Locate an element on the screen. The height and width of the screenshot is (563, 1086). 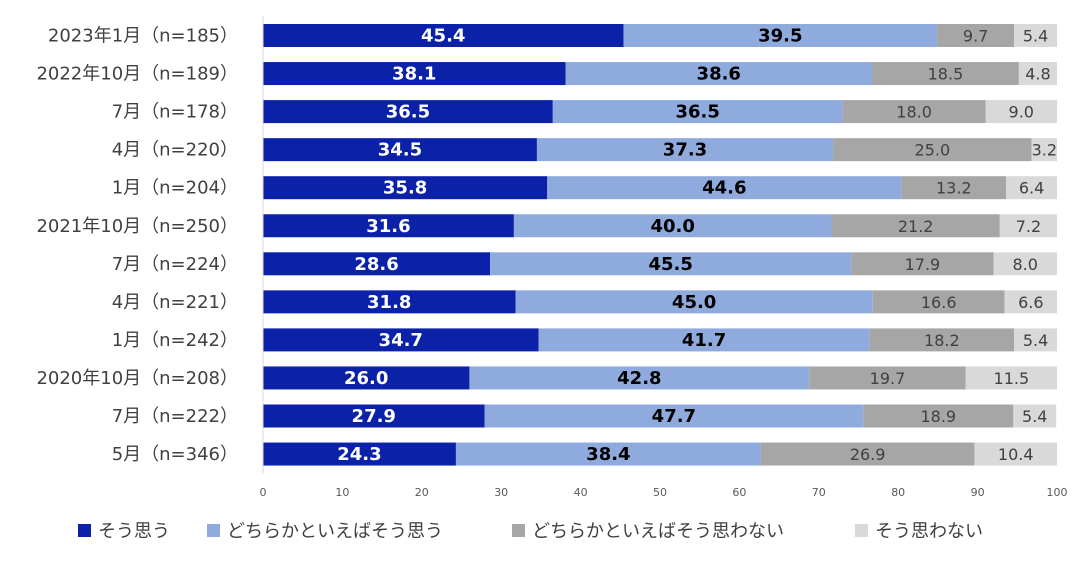
data-label: 13.2 is located at coordinates (954, 188).